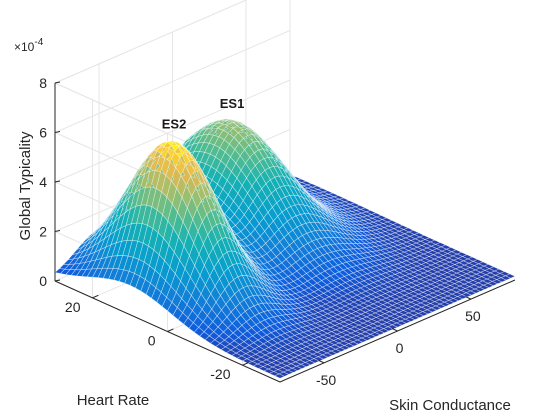  What do you see at coordinates (326, 380) in the screenshot?
I see `x-tick-label: -50` at bounding box center [326, 380].